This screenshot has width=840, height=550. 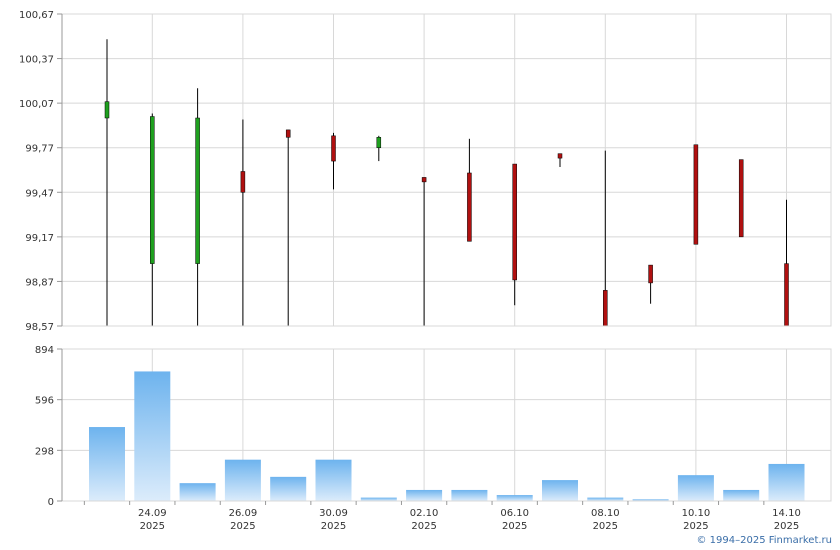 I want to click on volume-y-axis-ticks: 894 596 298 0, so click(x=48, y=426).